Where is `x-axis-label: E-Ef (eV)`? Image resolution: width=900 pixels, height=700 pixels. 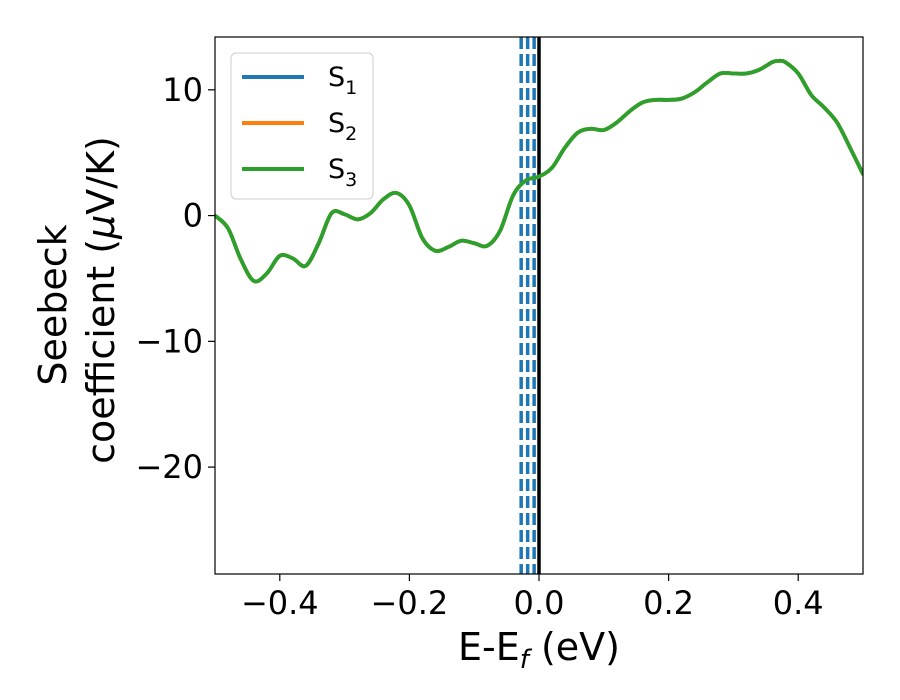
x-axis-label: E-Ef (eV) is located at coordinates (539, 650).